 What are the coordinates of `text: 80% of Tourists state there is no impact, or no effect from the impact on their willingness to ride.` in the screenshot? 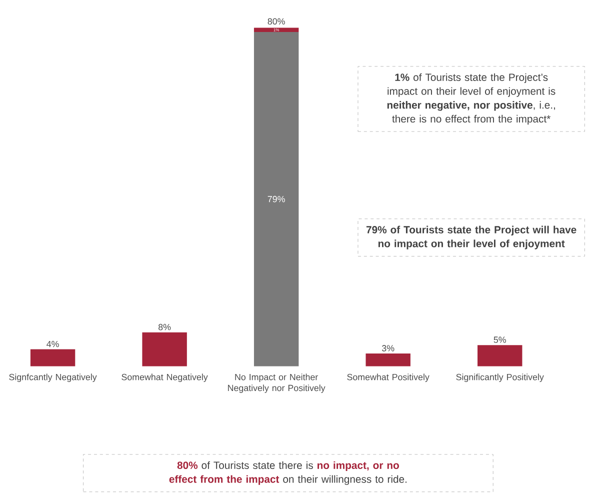 It's located at (287, 473).